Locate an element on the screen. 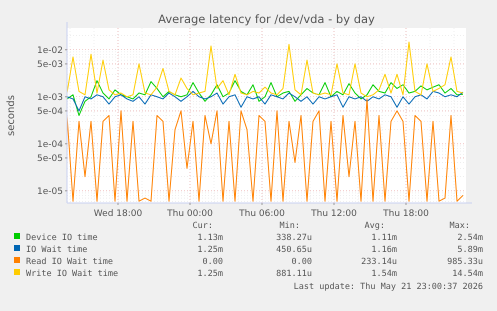  y-tick-label: 5e-04 is located at coordinates (50, 112).